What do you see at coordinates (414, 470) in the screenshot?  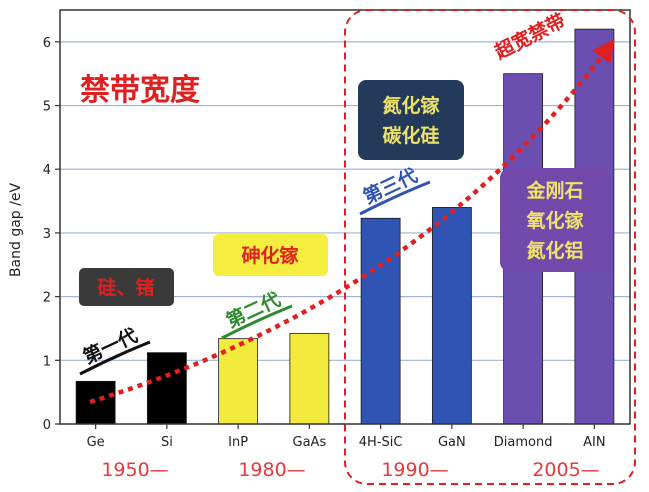 I see `era-label-1990: 1990—` at bounding box center [414, 470].